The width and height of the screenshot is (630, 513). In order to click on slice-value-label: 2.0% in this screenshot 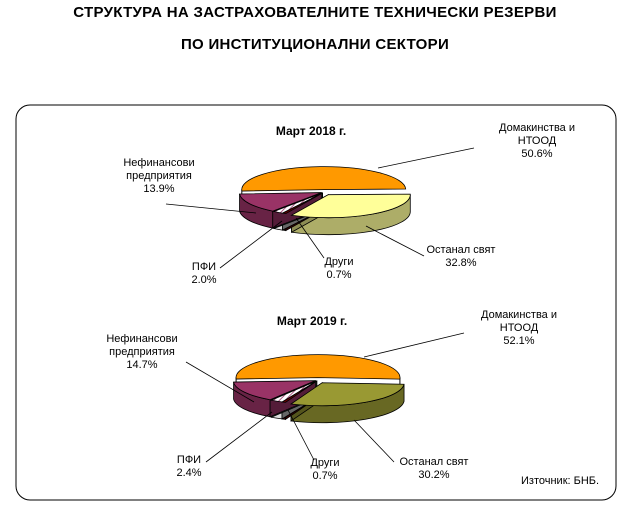, I will do `click(203, 280)`.